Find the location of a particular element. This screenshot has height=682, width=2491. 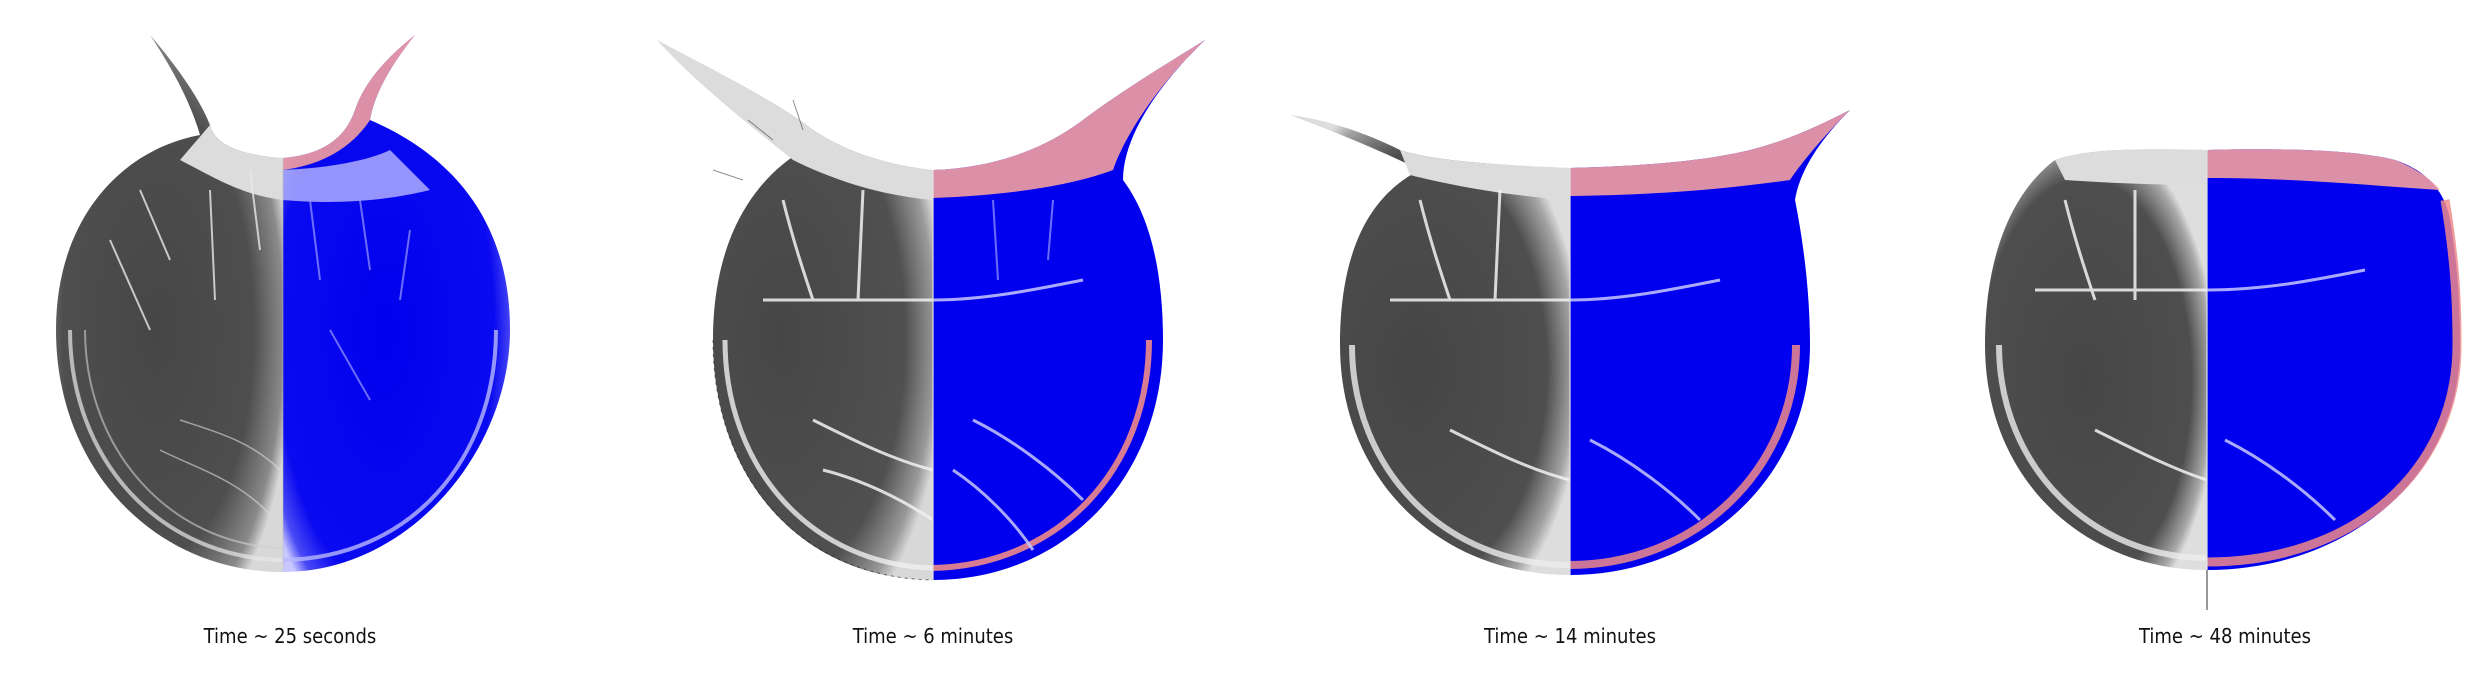

caption-panel-2: Time ~ 6 minutes is located at coordinates (933, 636).